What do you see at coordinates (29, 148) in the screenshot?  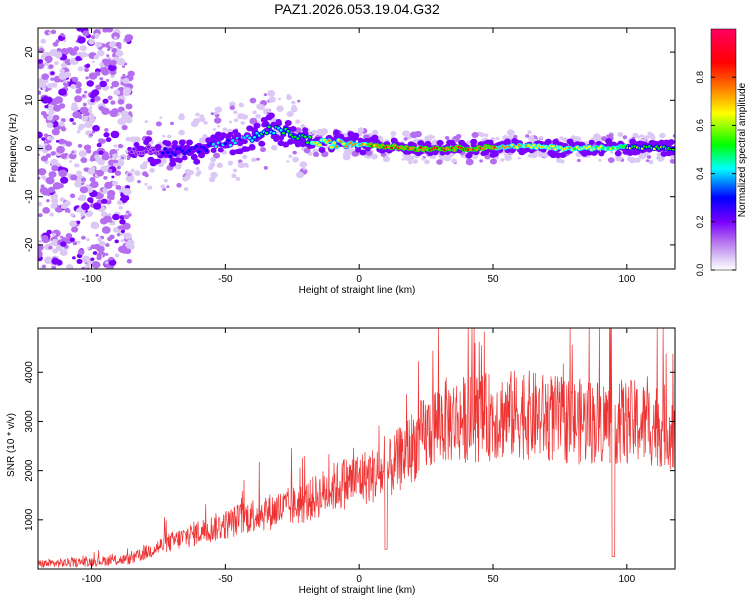 I see `spectrogram-y-tick-label: 0` at bounding box center [29, 148].